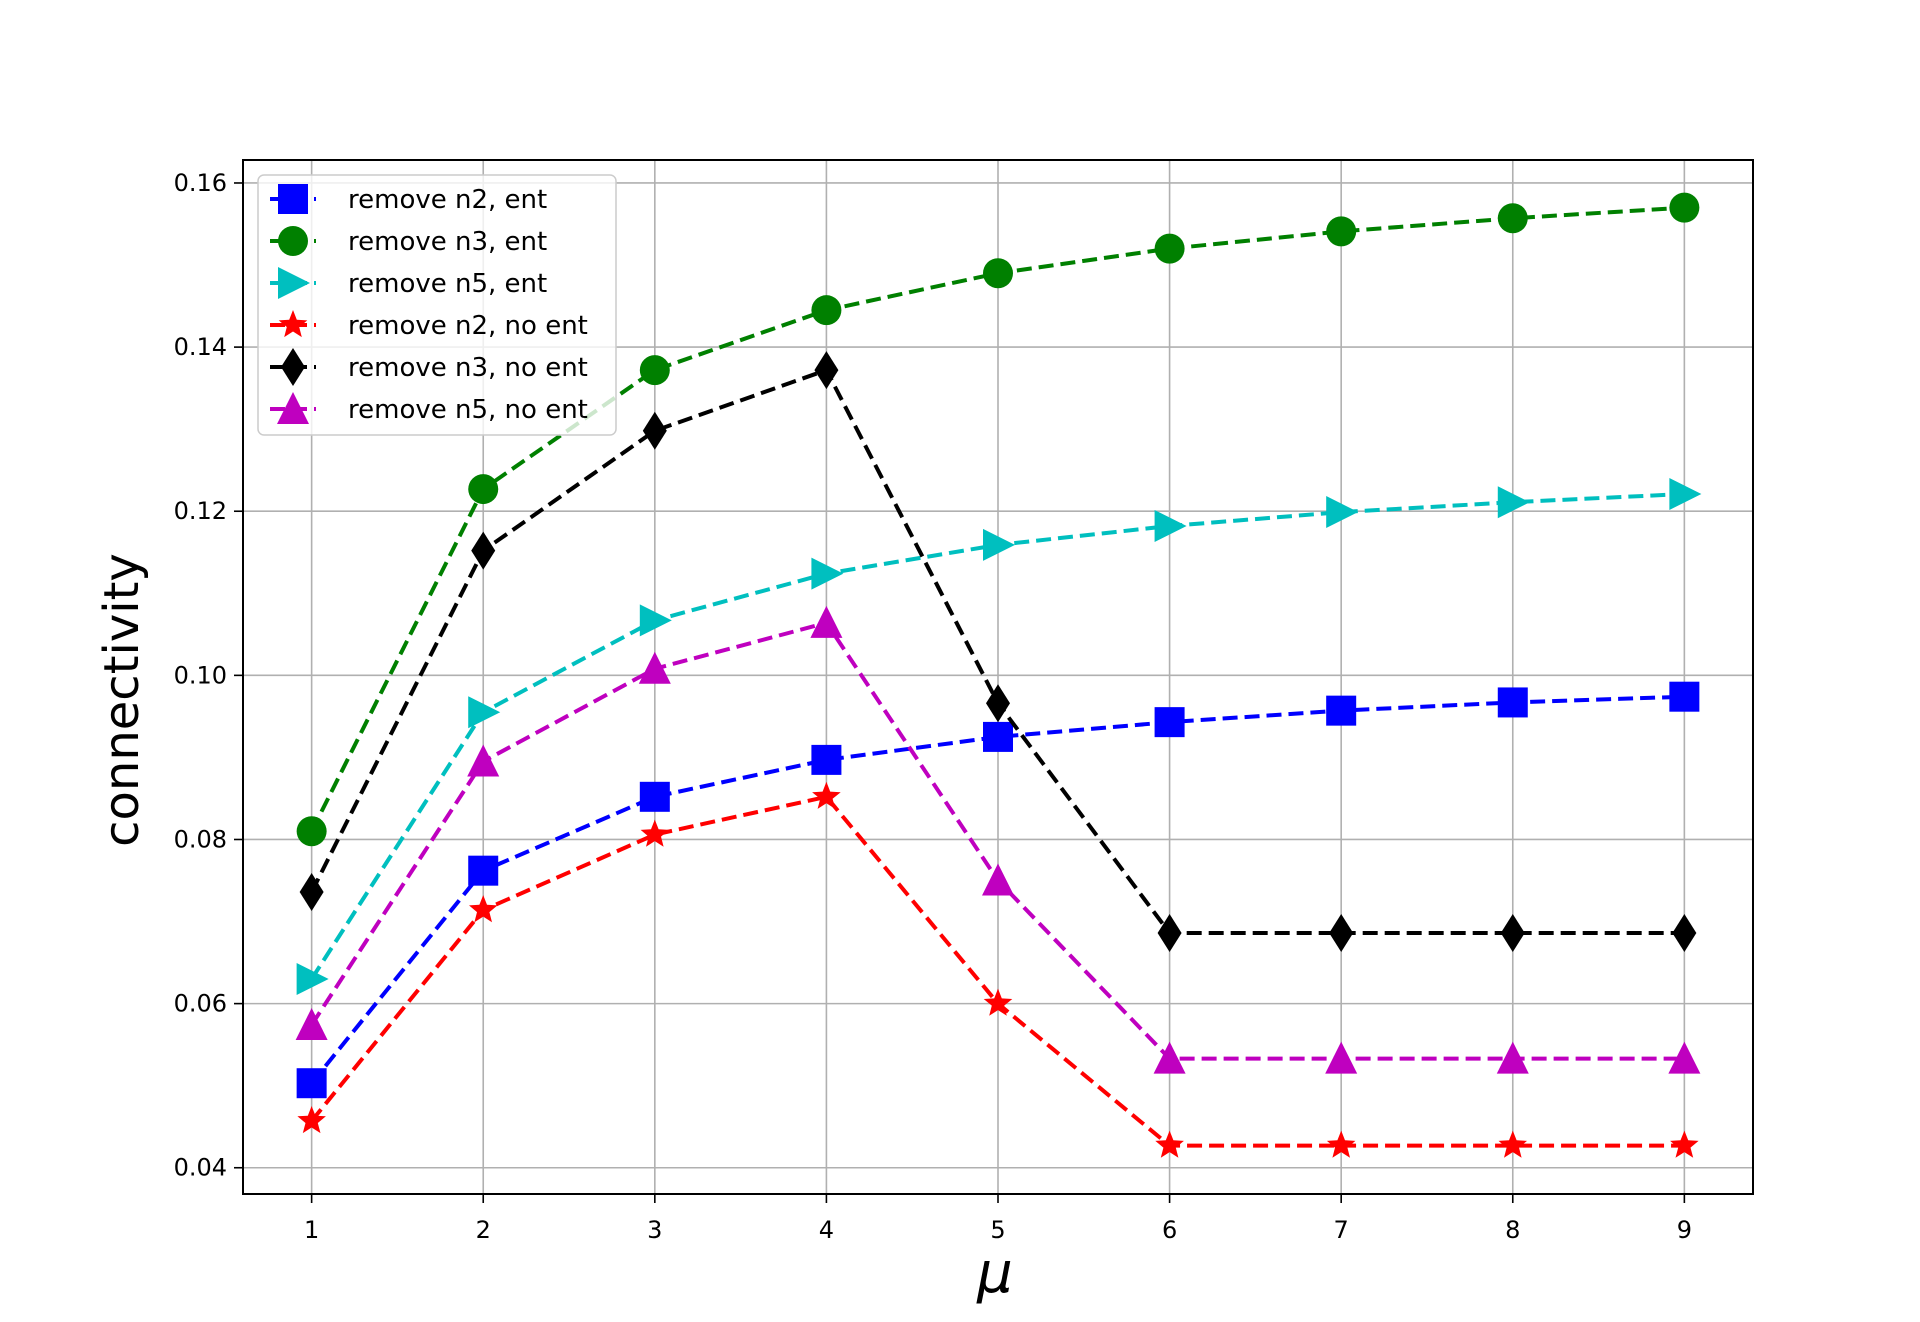 This screenshot has width=1920, height=1322. I want to click on y-tick-label: 0.16, so click(200, 183).